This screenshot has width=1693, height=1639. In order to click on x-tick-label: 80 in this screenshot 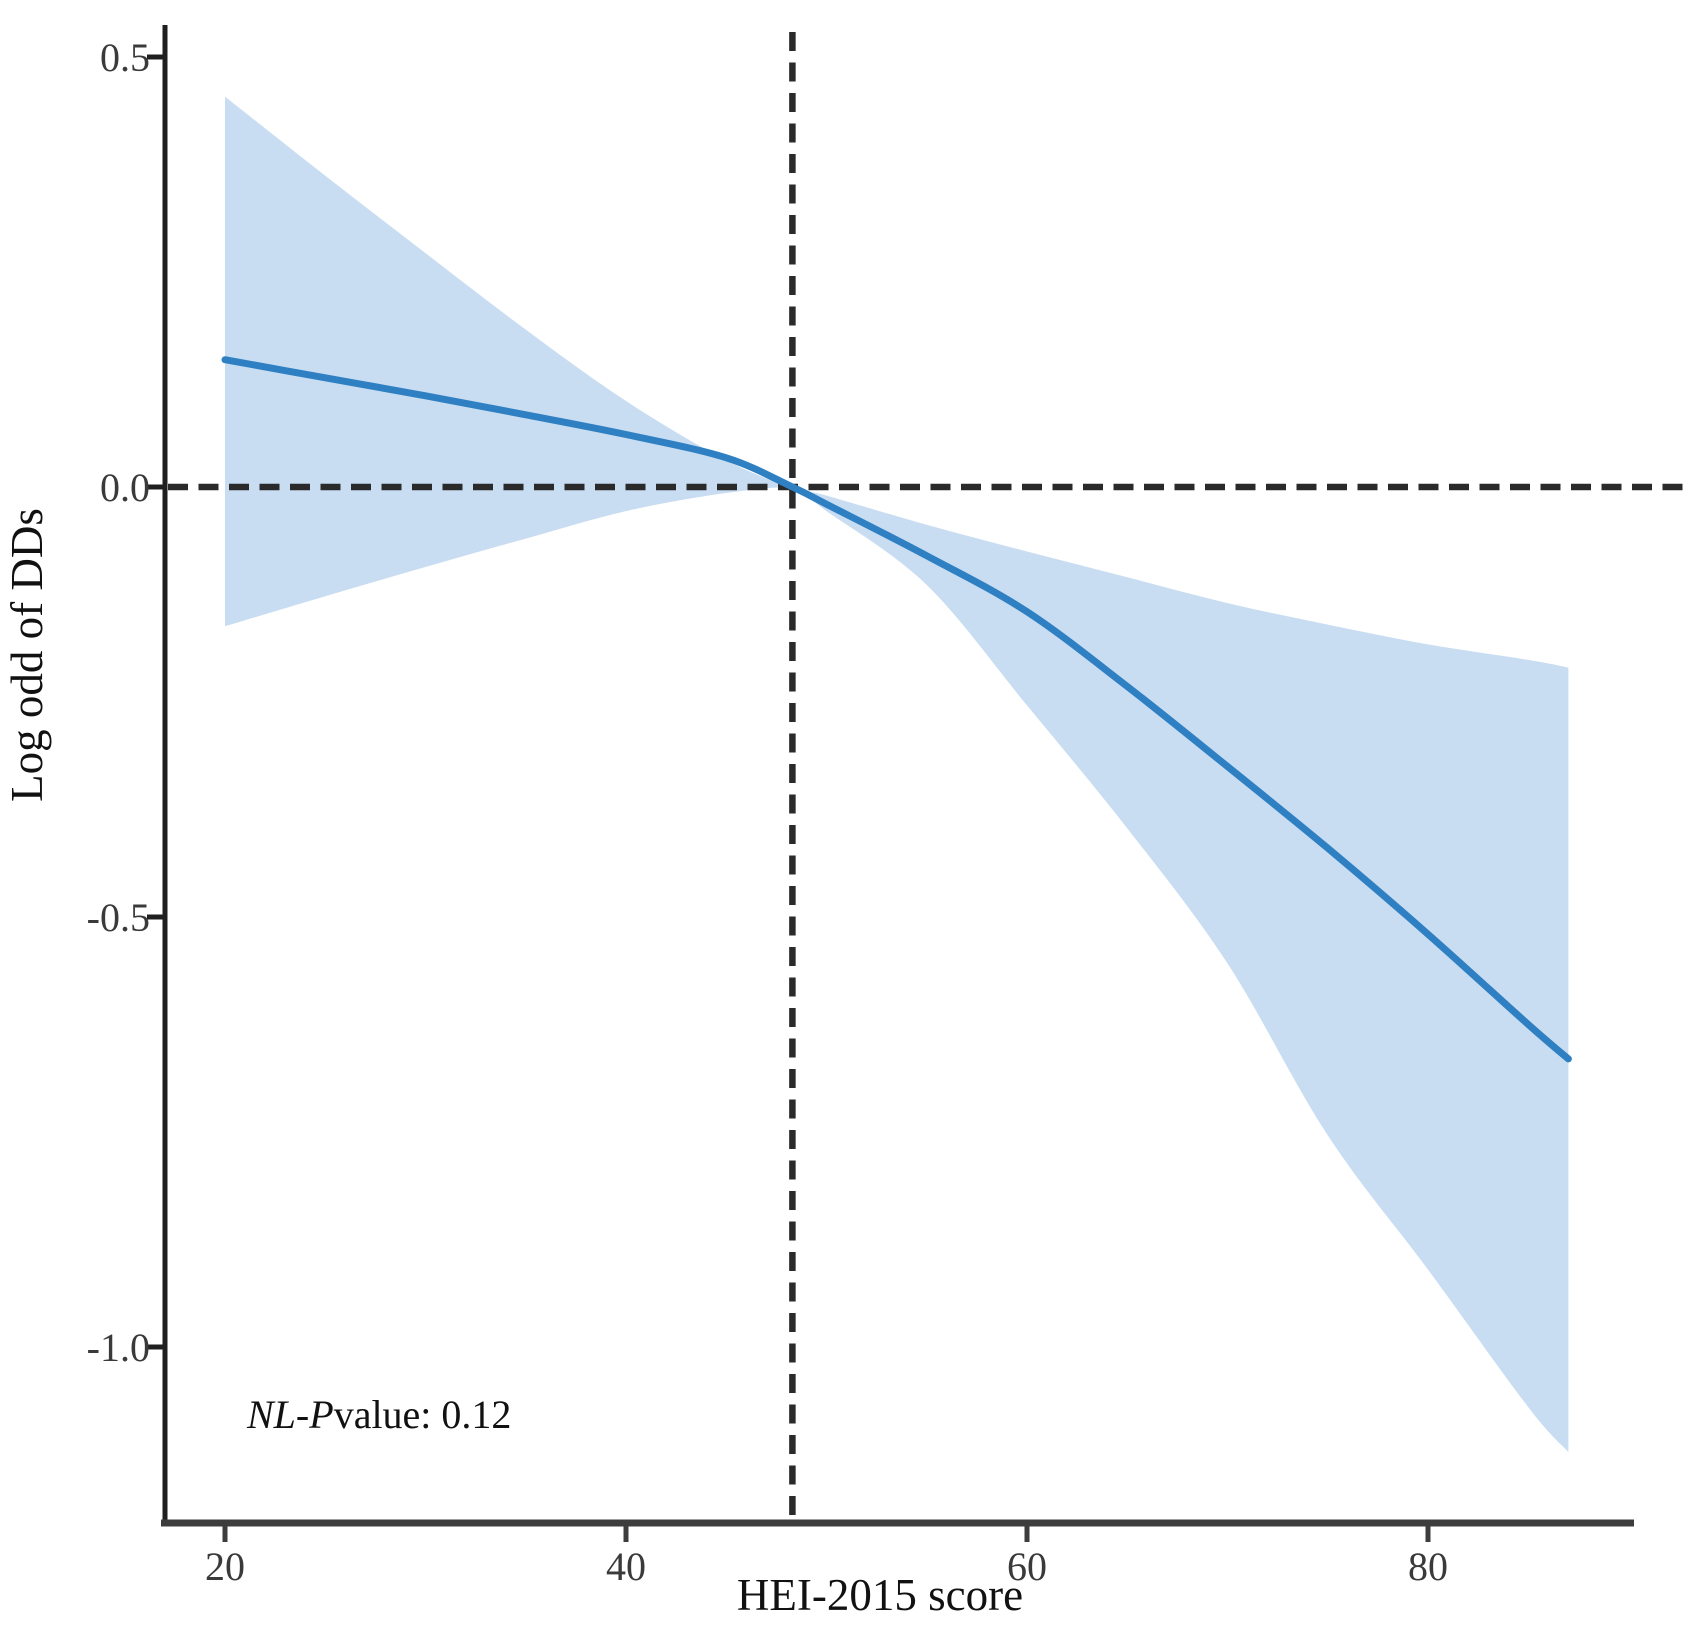, I will do `click(1428, 1566)`.